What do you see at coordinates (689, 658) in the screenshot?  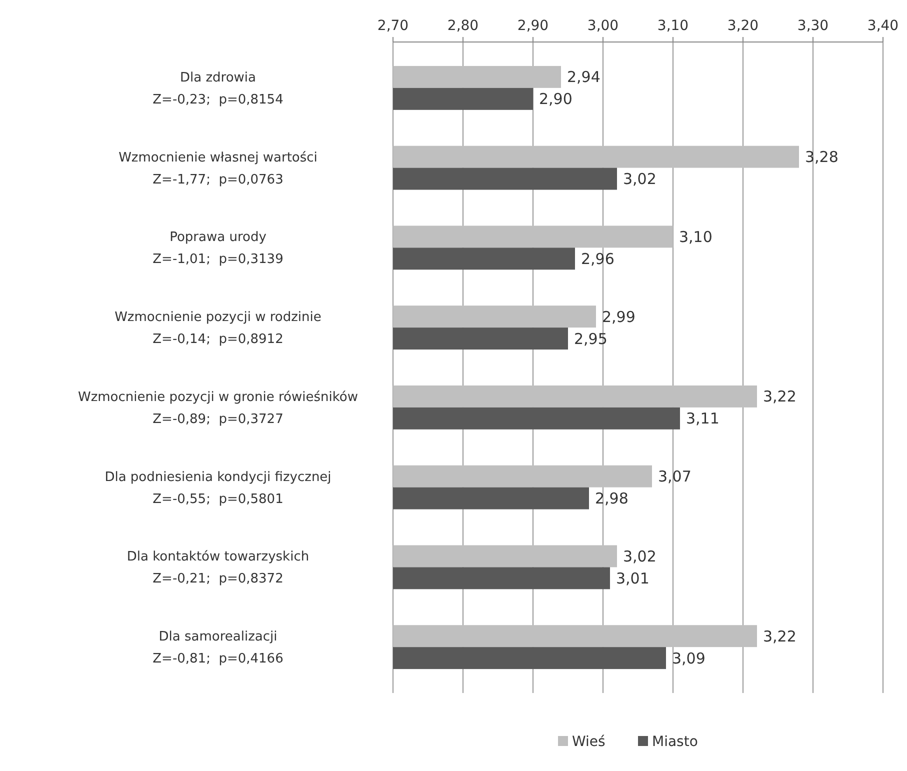 I see `data-label: 3,09` at bounding box center [689, 658].